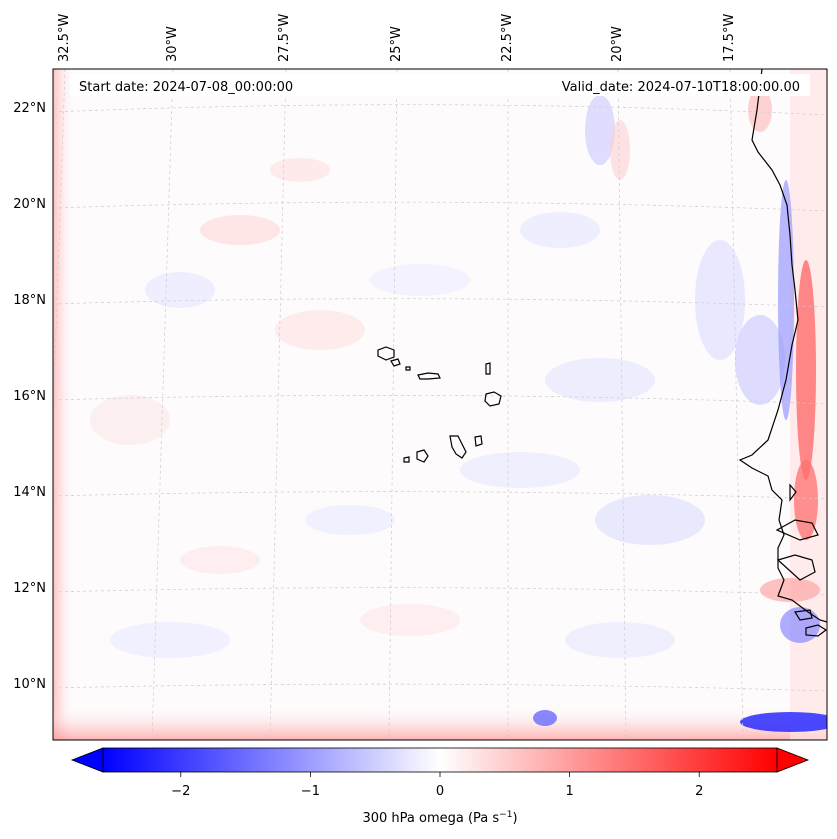 The width and height of the screenshot is (837, 839). I want to click on lon-label-22-5w: 22.5°W, so click(507, 38).